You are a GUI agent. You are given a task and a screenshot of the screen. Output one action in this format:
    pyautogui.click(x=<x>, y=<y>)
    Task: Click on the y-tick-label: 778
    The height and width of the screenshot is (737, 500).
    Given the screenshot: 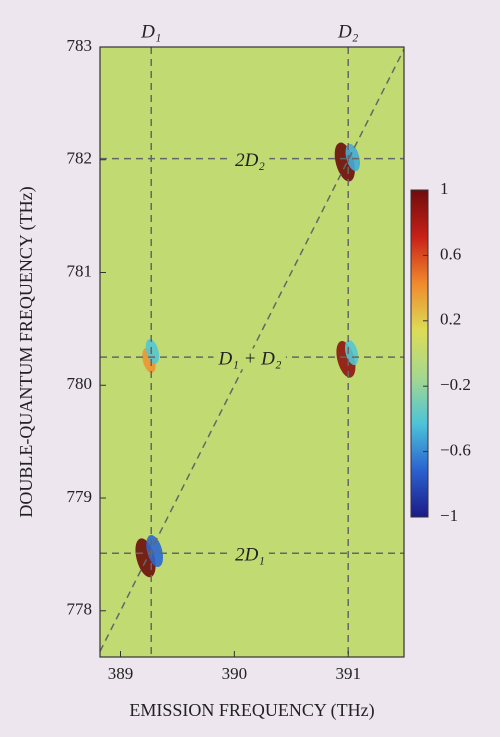 What is the action you would take?
    pyautogui.click(x=80, y=609)
    